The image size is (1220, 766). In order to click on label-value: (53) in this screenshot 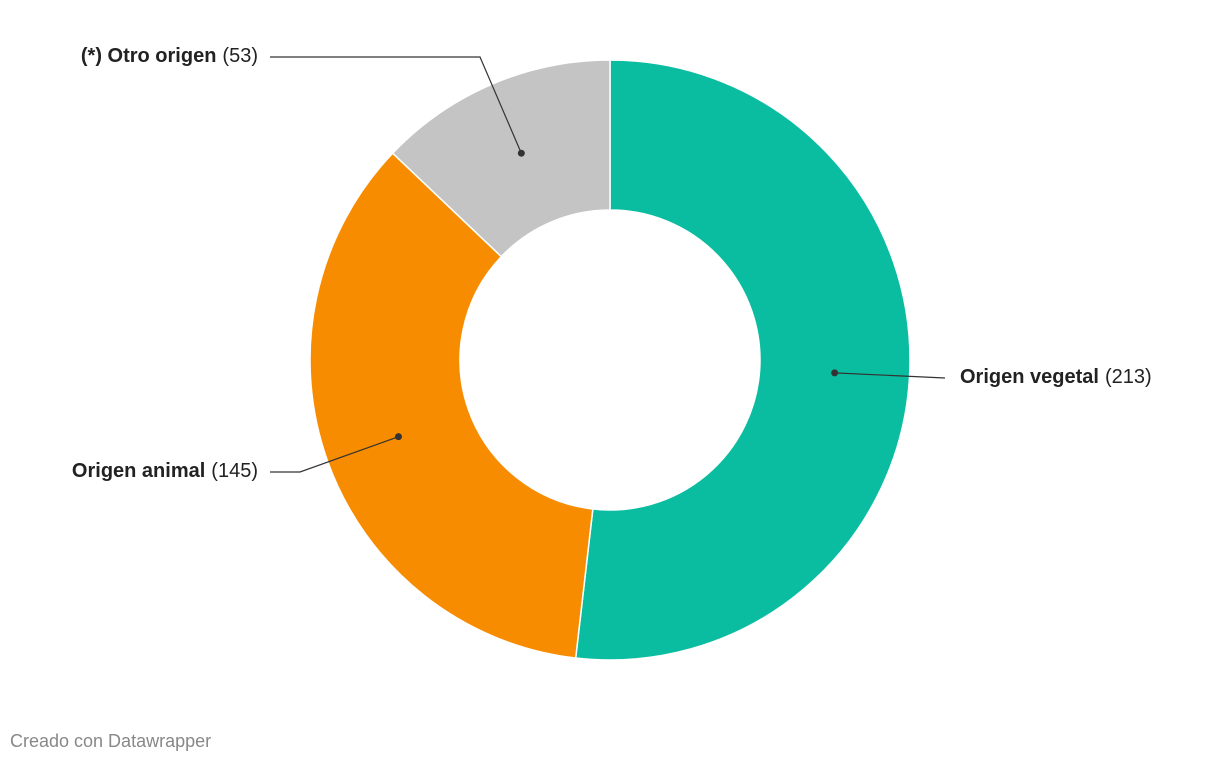, I will do `click(240, 56)`.